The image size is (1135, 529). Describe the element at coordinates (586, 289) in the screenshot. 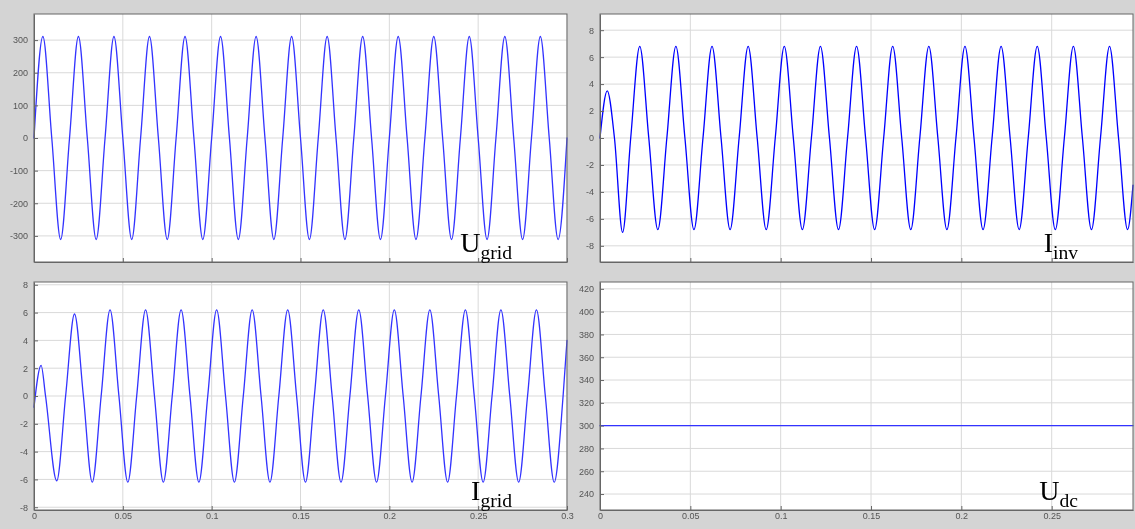

I see `y-tick-label: 420` at that location.